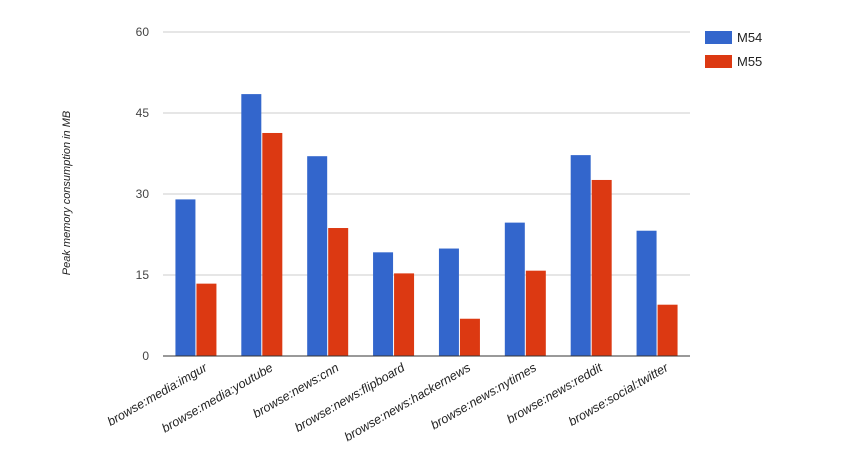 The width and height of the screenshot is (852, 461). I want to click on y-tick-label: 15, so click(143, 275).